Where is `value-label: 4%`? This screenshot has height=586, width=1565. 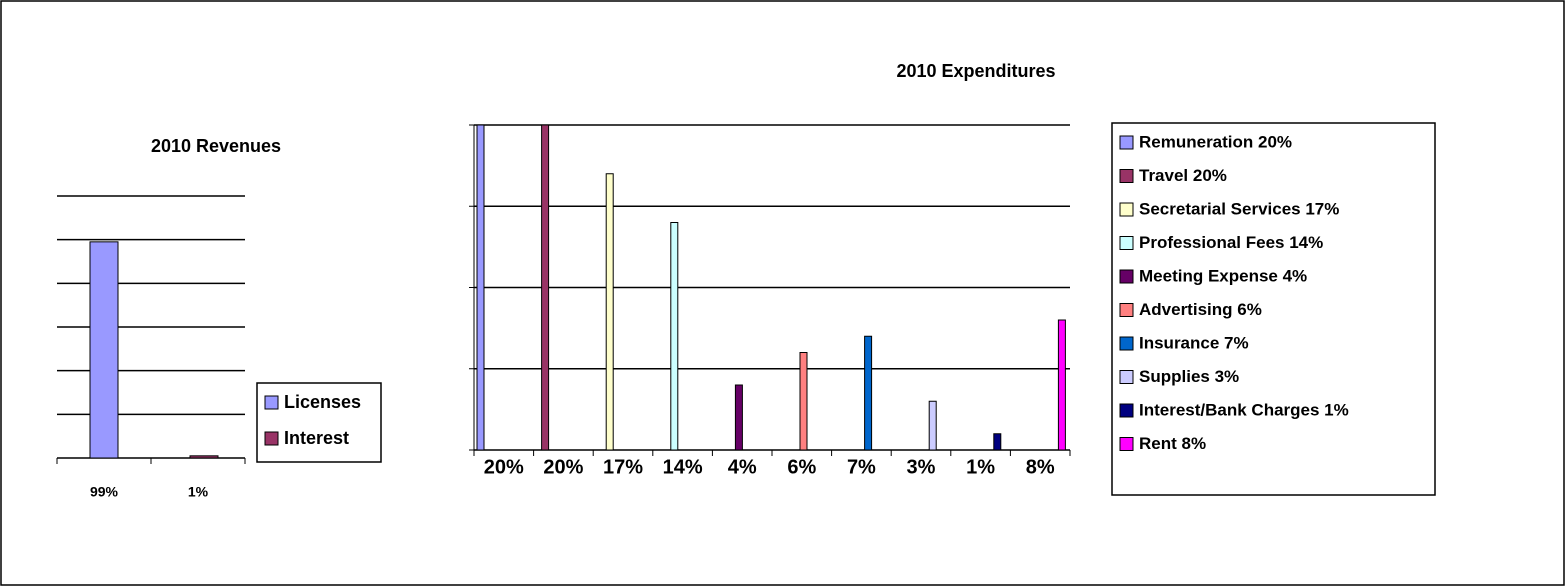
value-label: 4% is located at coordinates (742, 467).